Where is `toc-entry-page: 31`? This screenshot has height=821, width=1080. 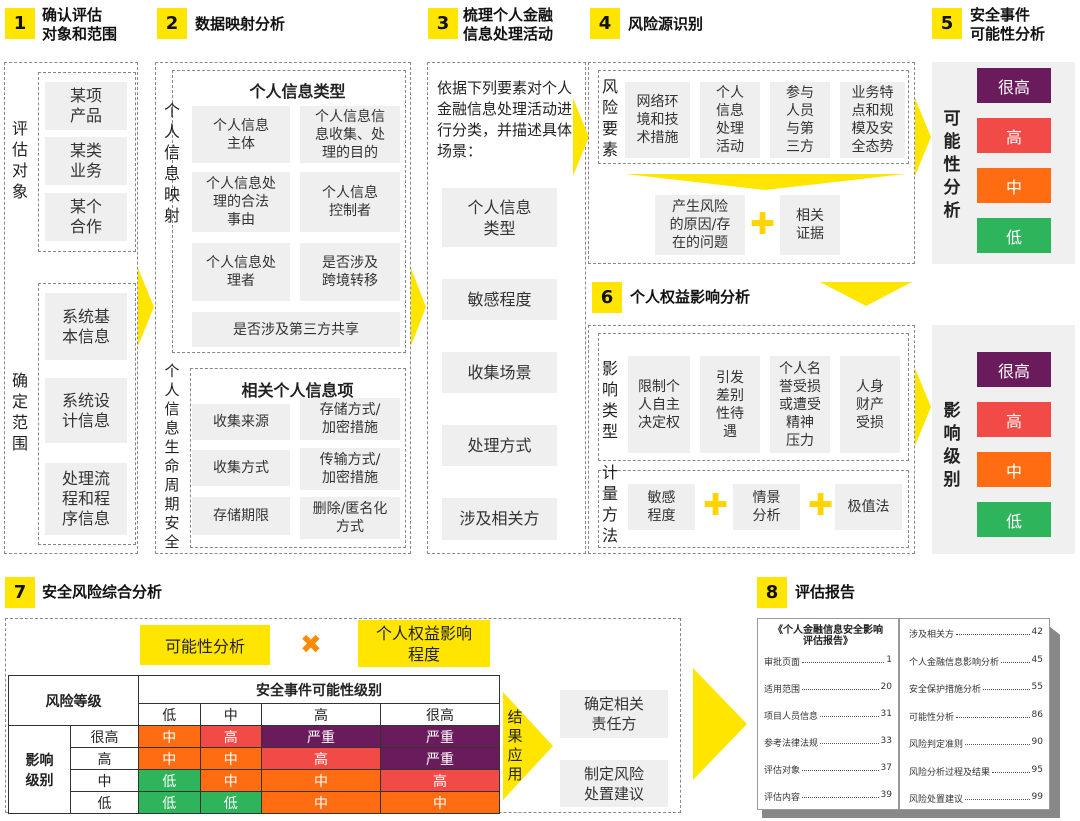
toc-entry-page: 31 is located at coordinates (886, 714).